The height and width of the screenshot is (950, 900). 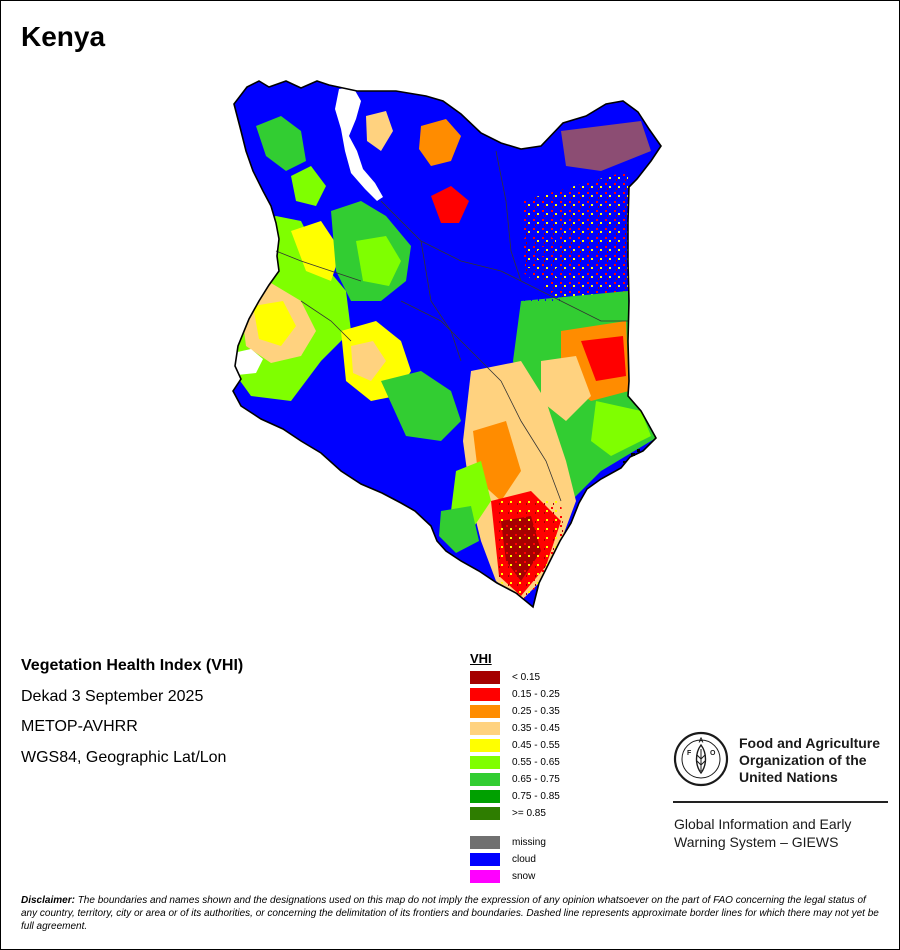 I want to click on map-title: Kenya, so click(x=63, y=36).